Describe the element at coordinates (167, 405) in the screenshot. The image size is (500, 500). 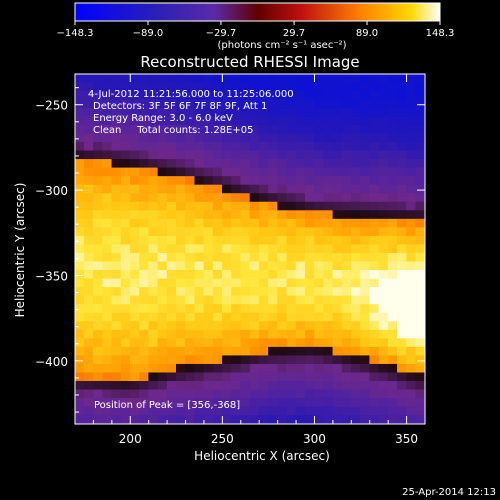
I see `peak-position-label: Position of Peak = [356,-368]` at that location.